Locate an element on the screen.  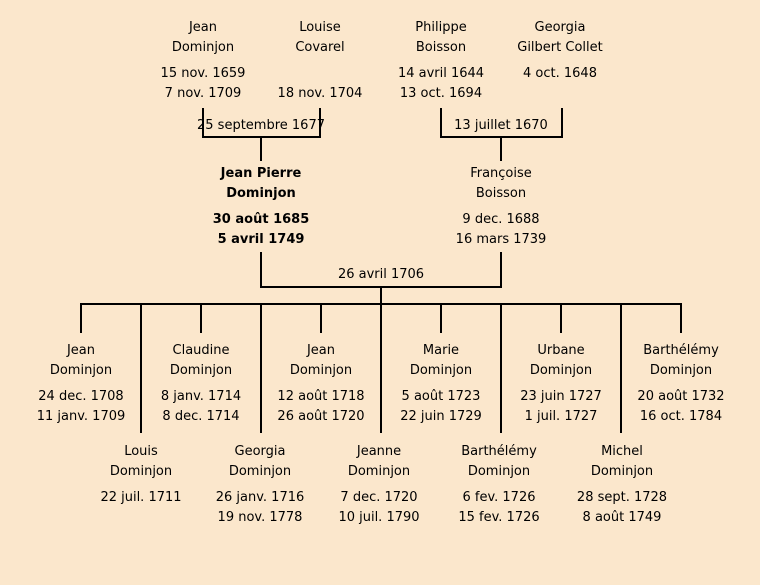
person-birth-date: 14 avril 1644 is located at coordinates (441, 73).